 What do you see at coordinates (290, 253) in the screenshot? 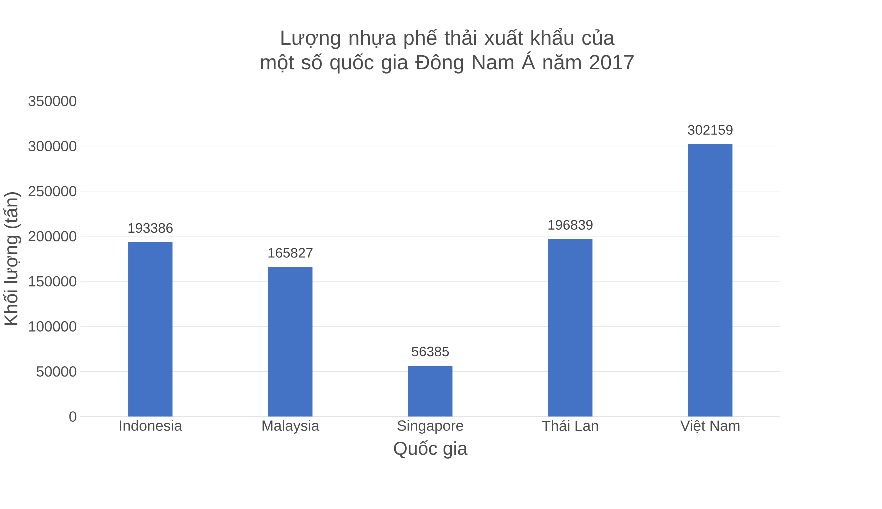
I see `data-label: 165827` at bounding box center [290, 253].